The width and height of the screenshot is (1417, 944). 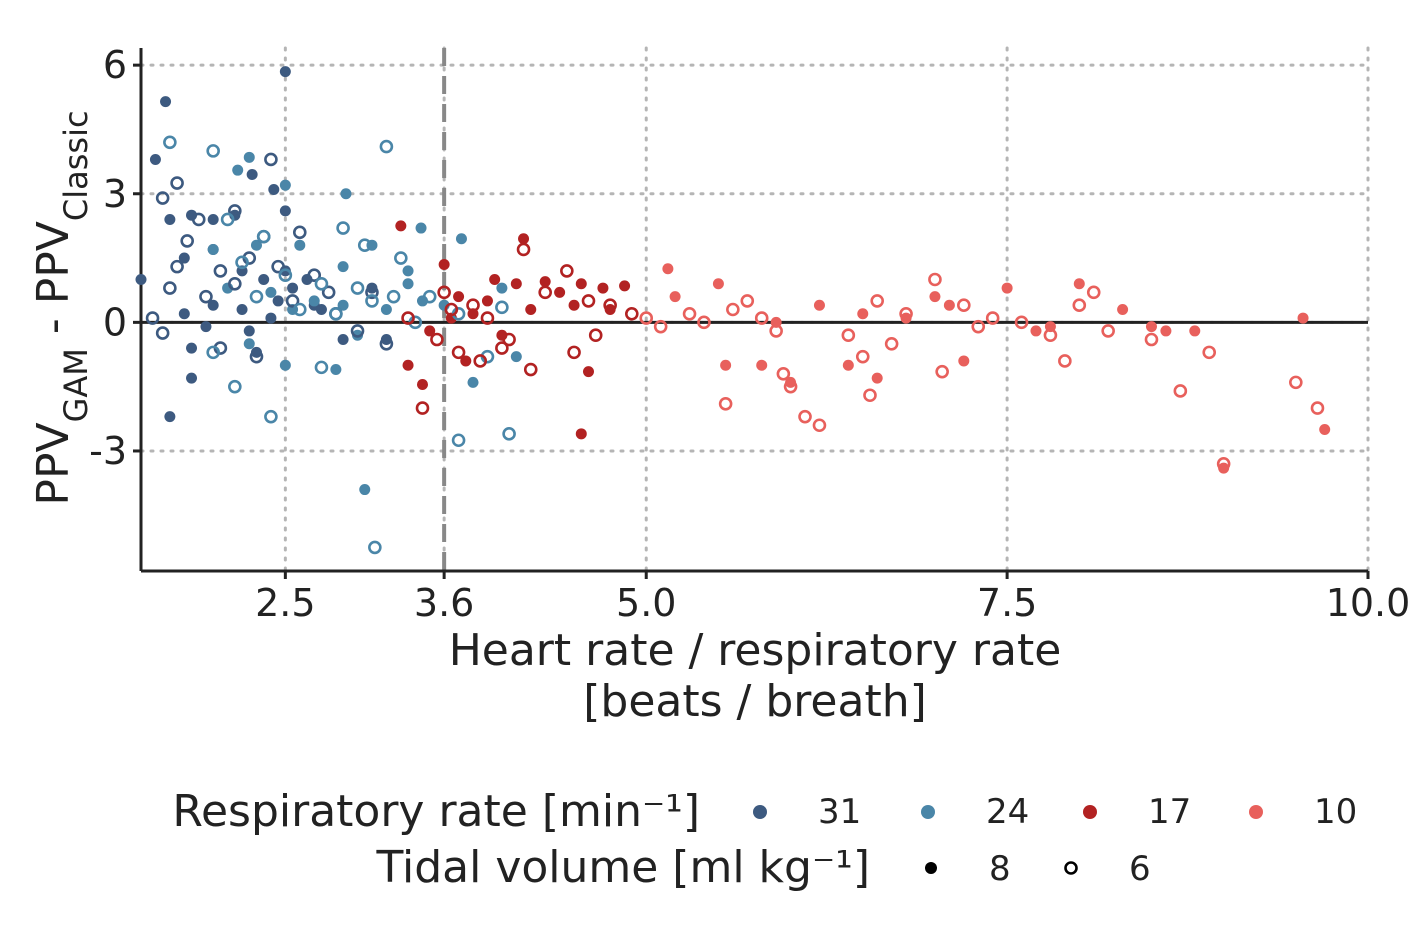 I want to click on x-tick-label: 10.0, so click(x=1368, y=603).